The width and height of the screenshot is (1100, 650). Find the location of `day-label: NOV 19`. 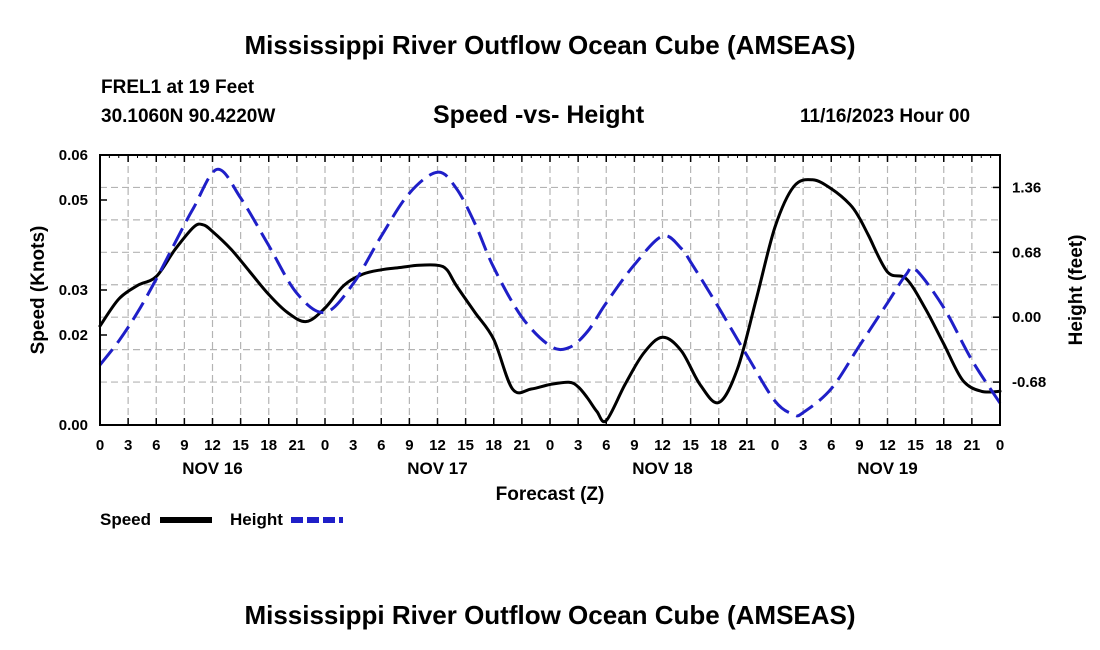

day-label: NOV 19 is located at coordinates (887, 468).